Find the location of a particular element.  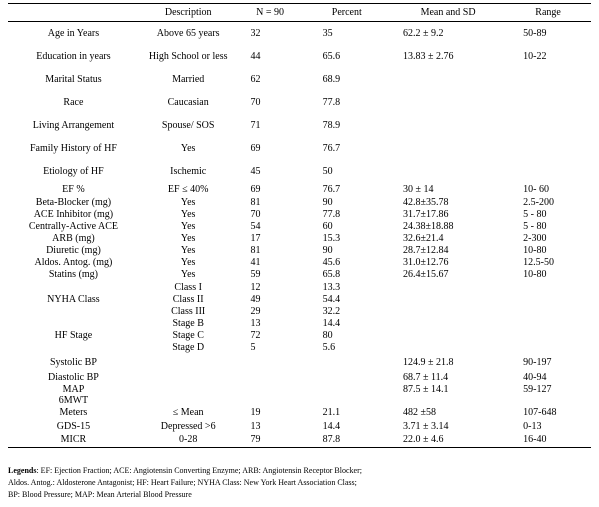

table-row: NYHA Class Class II 49 54.4 is located at coordinates (299, 299).